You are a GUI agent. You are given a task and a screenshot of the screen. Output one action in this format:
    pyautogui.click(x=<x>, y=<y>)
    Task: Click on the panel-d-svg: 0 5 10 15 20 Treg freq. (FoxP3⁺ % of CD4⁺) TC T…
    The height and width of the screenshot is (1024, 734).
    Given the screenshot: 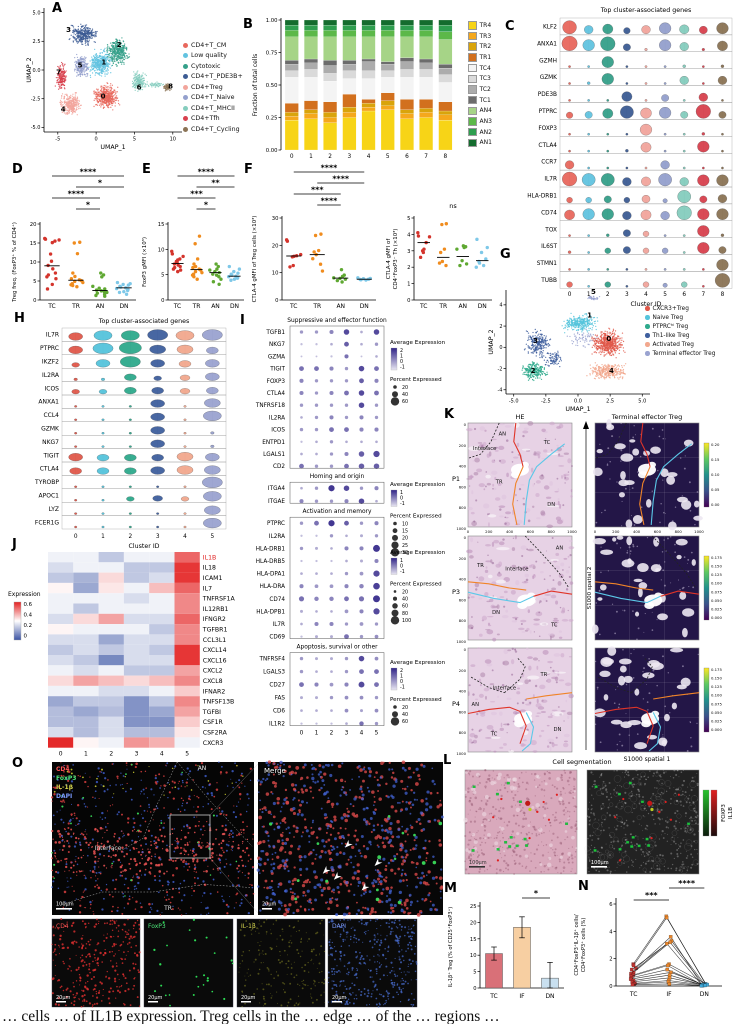 What is the action you would take?
    pyautogui.click(x=73, y=239)
    